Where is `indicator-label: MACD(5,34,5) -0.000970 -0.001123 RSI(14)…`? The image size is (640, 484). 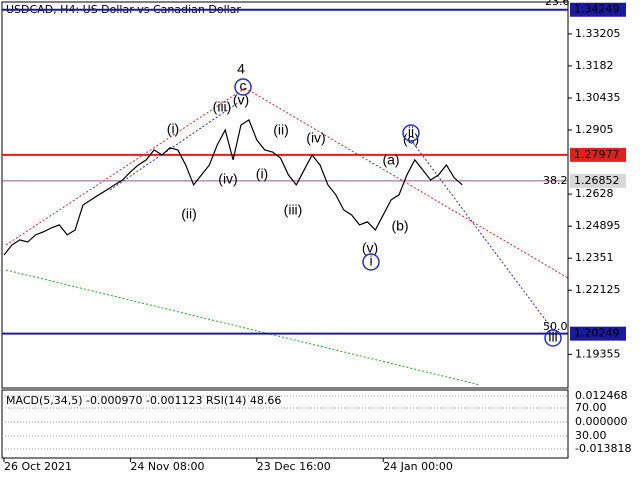 indicator-label: MACD(5,34,5) -0.000970 -0.001123 RSI(14)… is located at coordinates (143, 400).